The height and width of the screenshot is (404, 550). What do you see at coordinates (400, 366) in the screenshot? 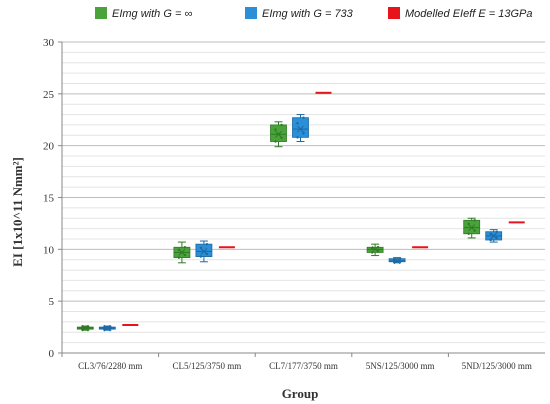
I see `x-tick-label: 5NS/125/3000 mm` at bounding box center [400, 366].